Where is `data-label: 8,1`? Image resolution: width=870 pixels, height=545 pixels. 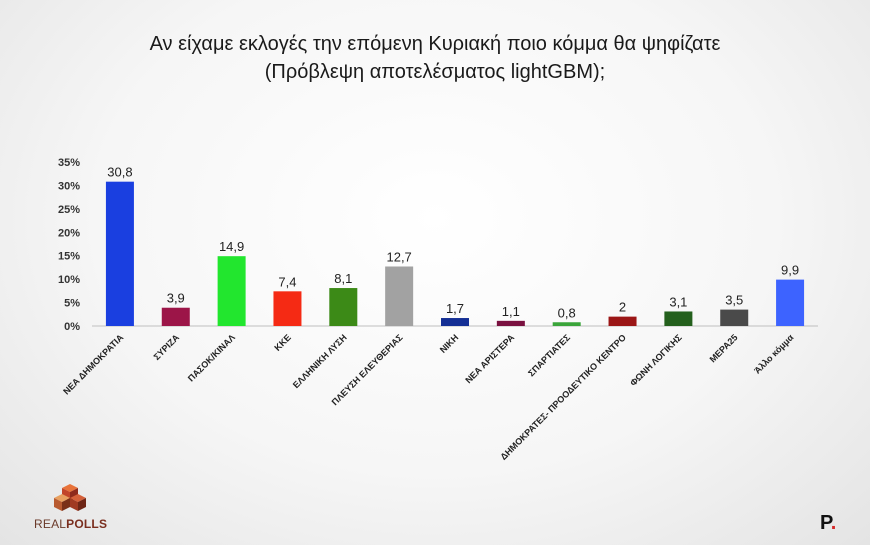
data-label: 8,1 is located at coordinates (343, 278).